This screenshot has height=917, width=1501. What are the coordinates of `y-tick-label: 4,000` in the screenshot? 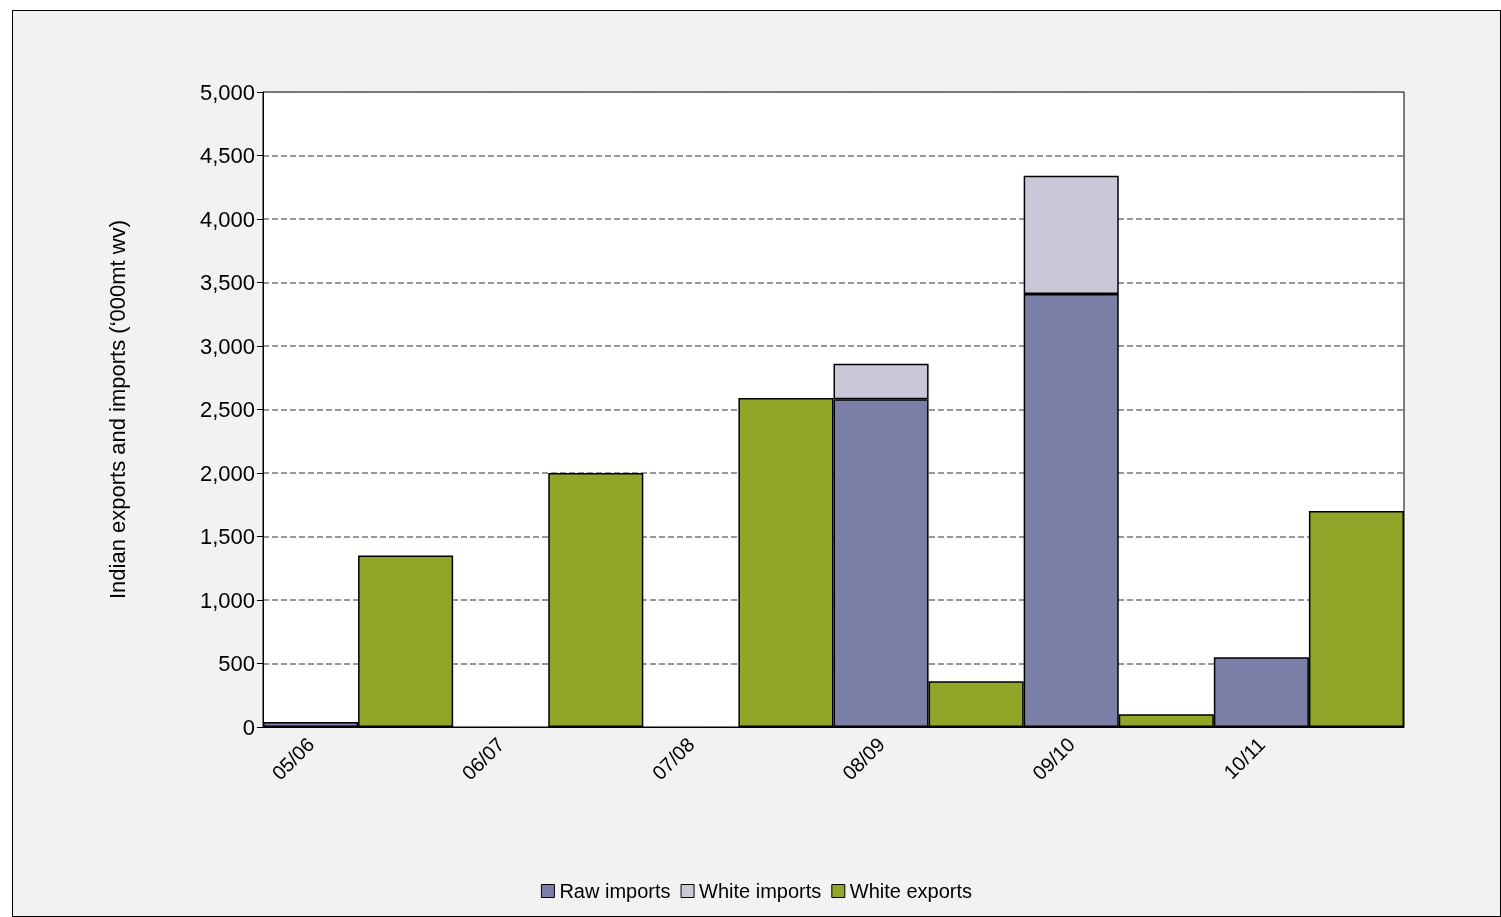 It's located at (227, 219).